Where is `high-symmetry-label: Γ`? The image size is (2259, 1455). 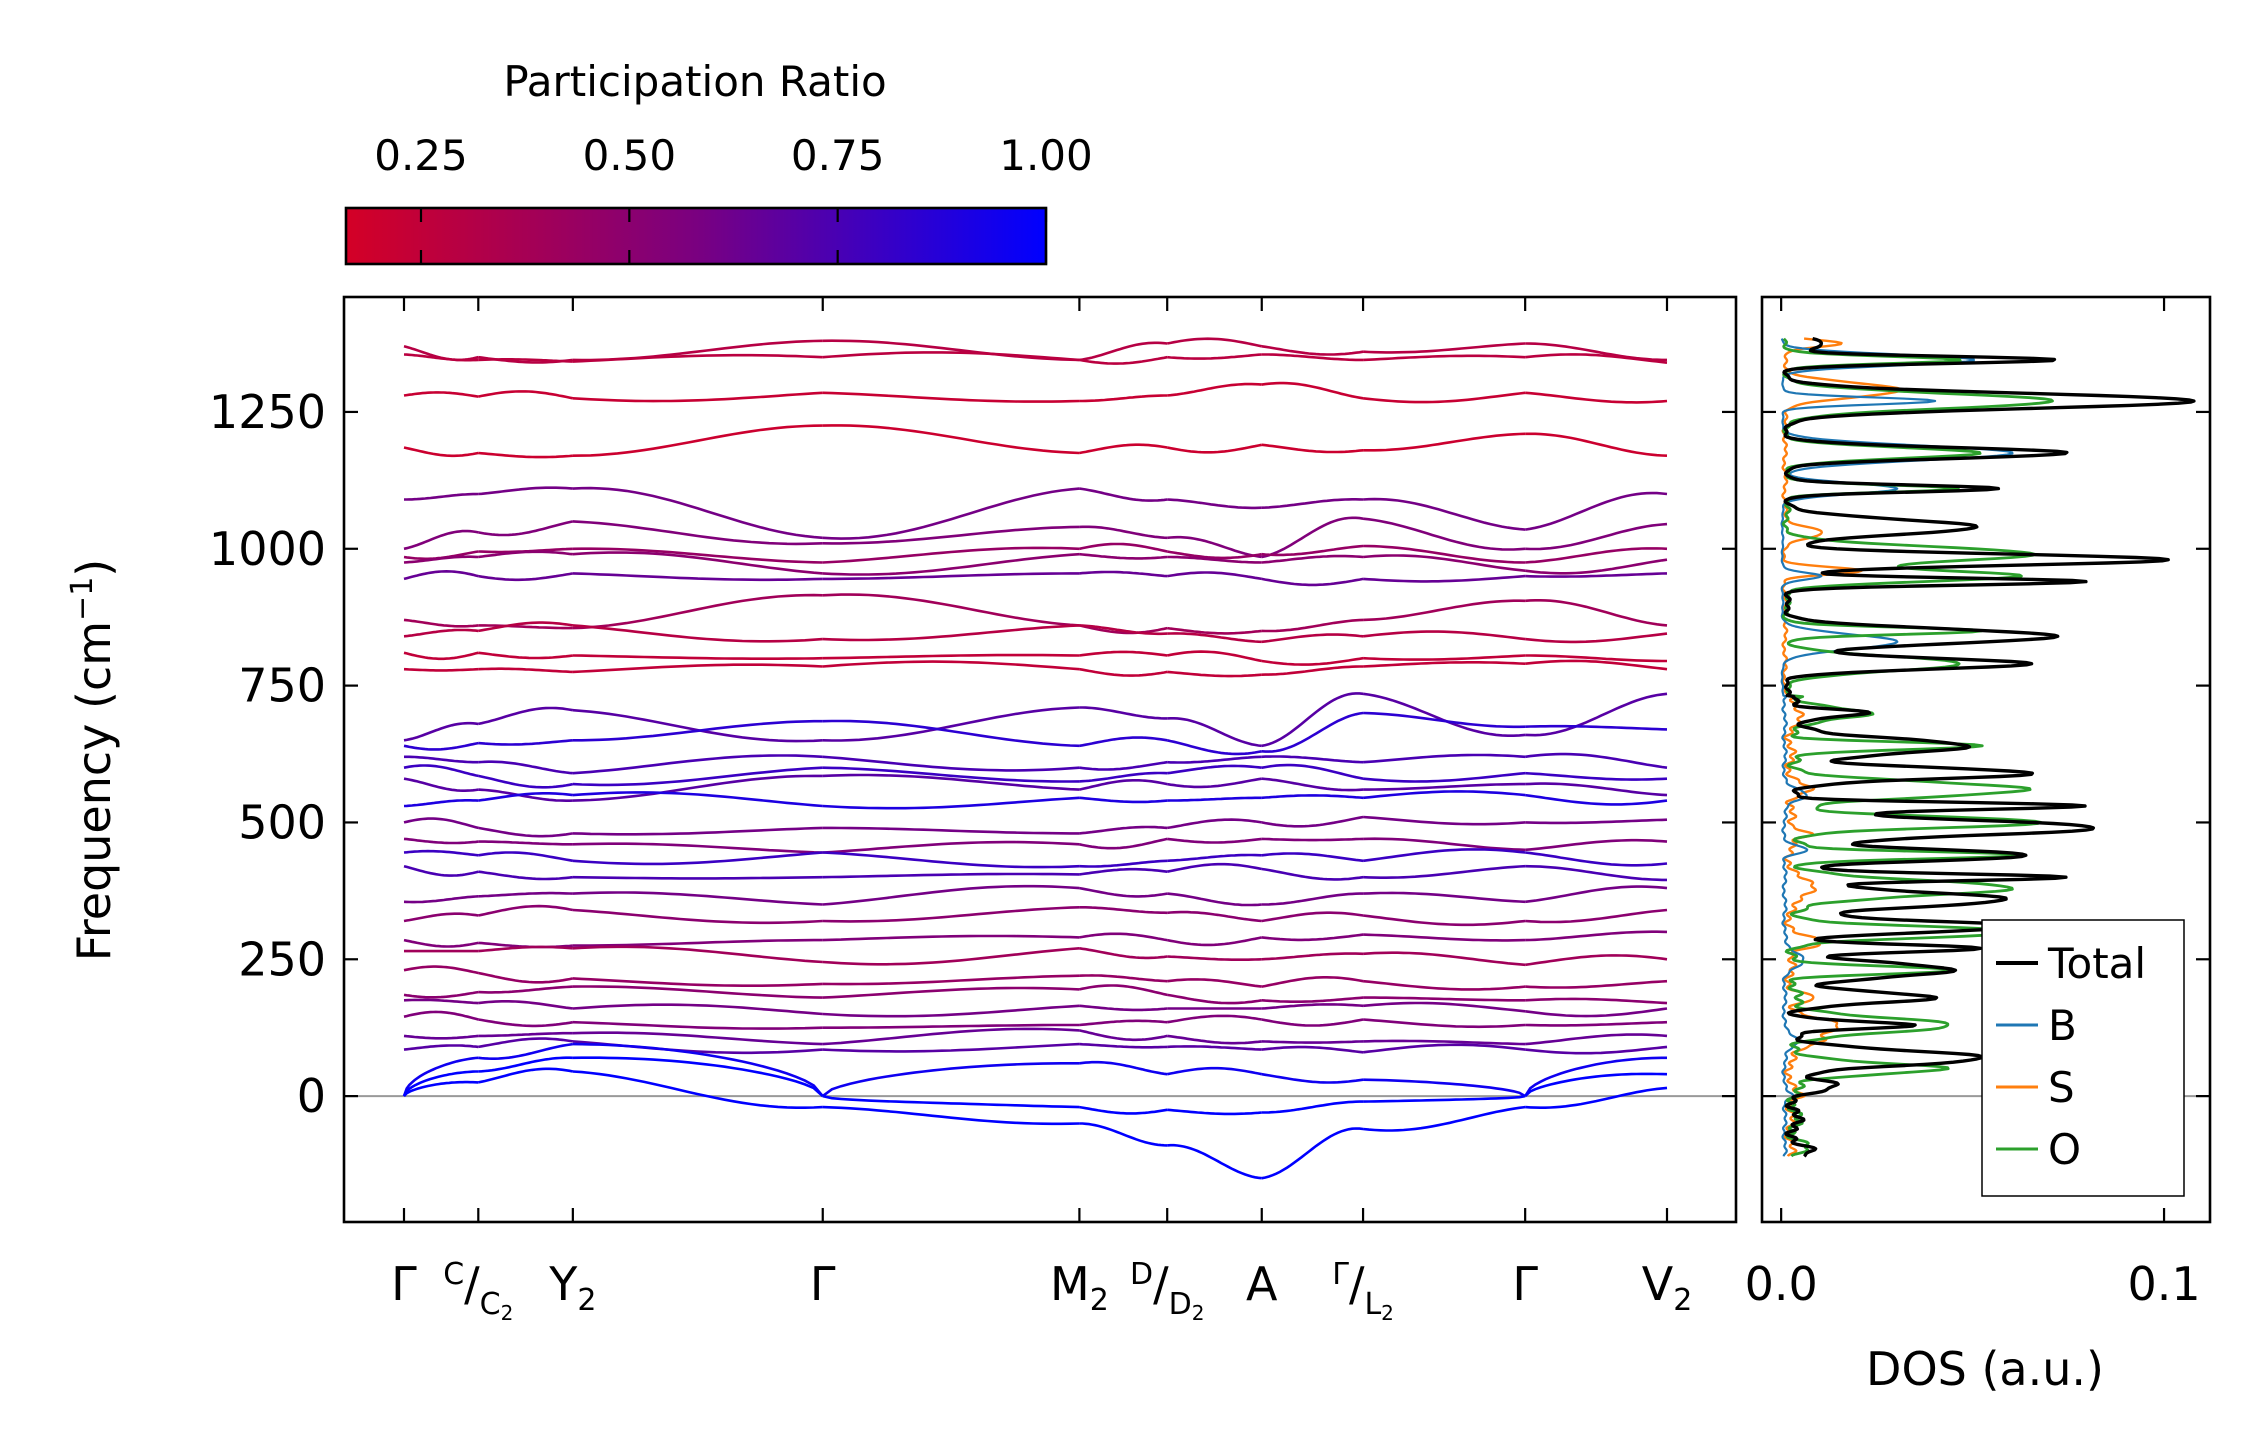 high-symmetry-label: Γ is located at coordinates (1525, 1284).